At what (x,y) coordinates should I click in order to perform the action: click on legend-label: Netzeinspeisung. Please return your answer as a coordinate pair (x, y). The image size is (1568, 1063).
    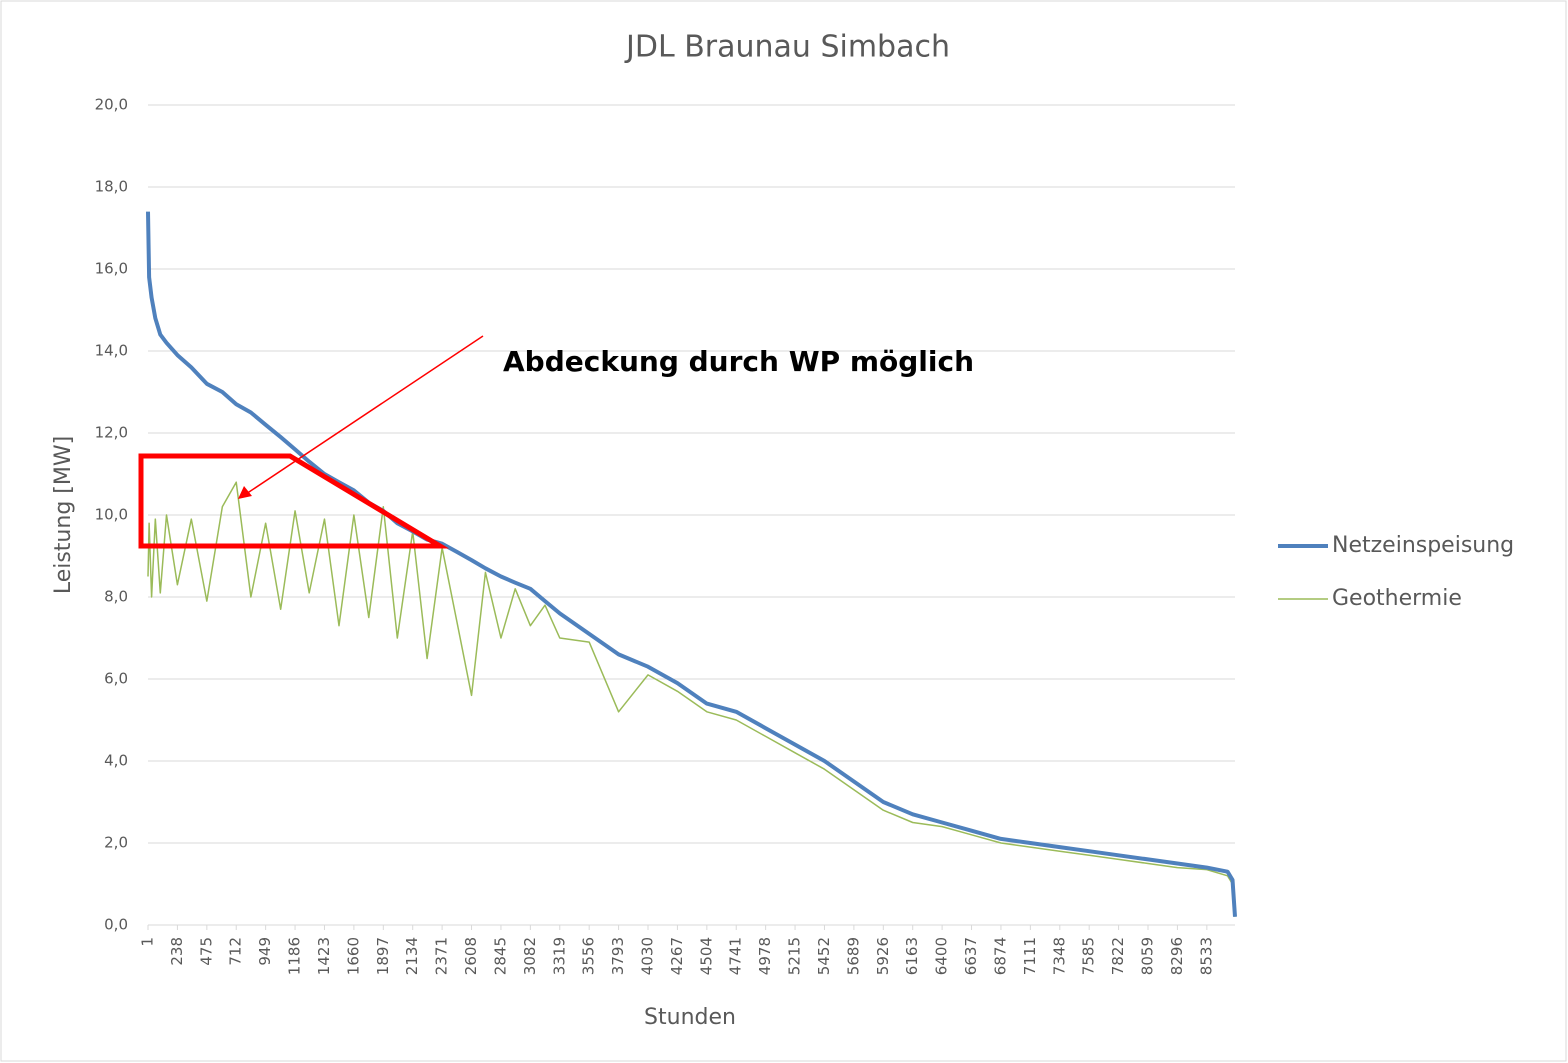
    Looking at the image, I should click on (1423, 545).